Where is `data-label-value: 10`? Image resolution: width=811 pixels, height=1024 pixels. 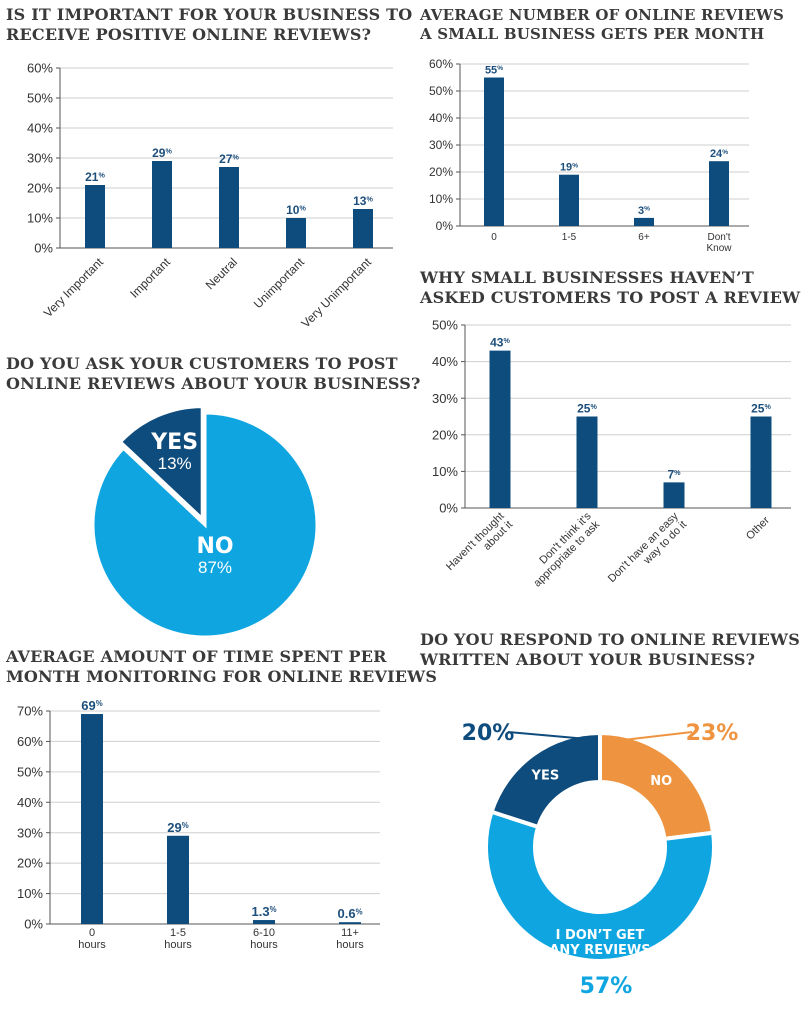 data-label-value: 10 is located at coordinates (293, 210).